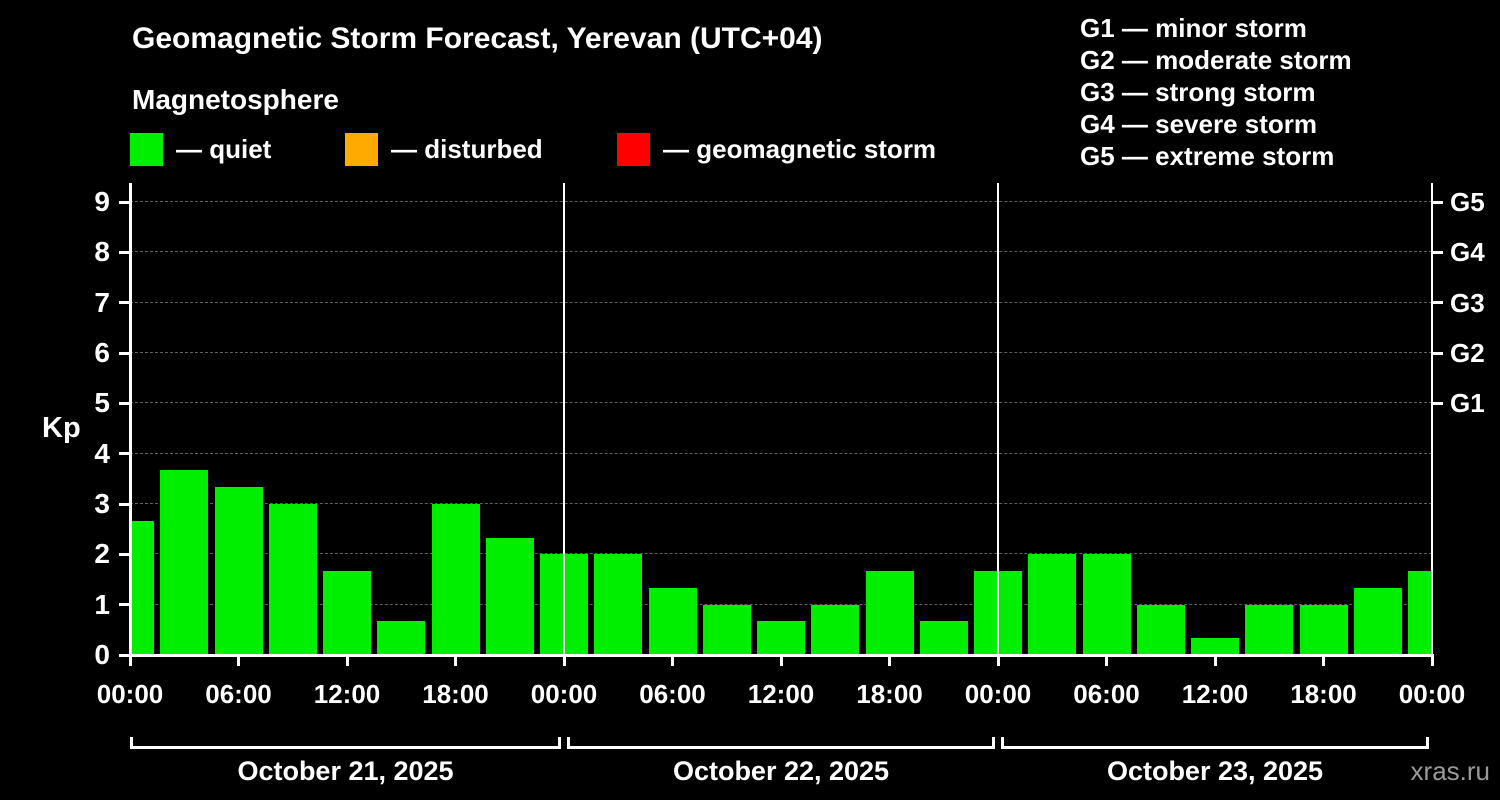 The image size is (1500, 800). Describe the element at coordinates (102, 403) in the screenshot. I see `y-axis-tick-label: 5` at that location.